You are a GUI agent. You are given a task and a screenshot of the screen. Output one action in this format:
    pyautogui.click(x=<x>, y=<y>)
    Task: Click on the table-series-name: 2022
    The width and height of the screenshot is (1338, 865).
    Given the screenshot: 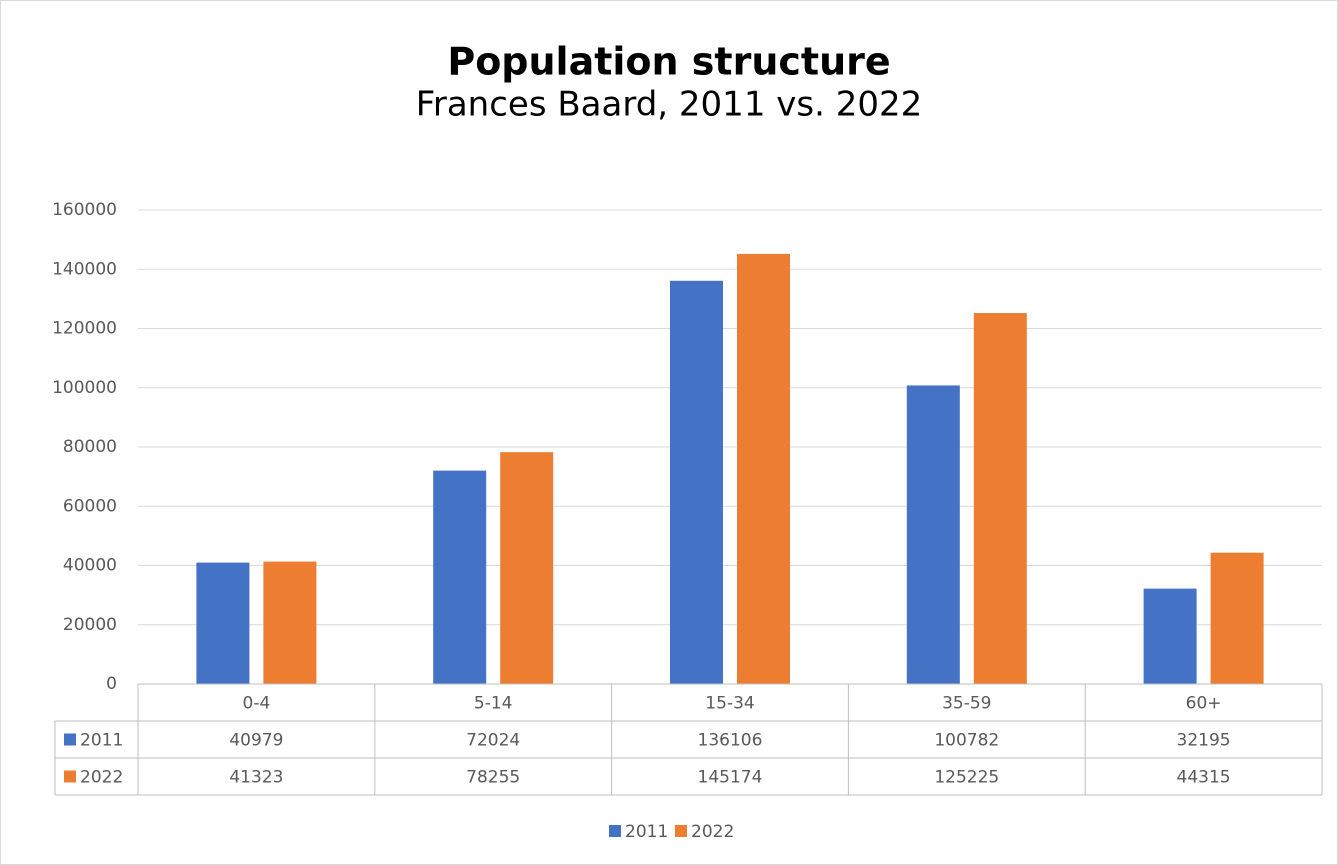 What is the action you would take?
    pyautogui.click(x=101, y=778)
    